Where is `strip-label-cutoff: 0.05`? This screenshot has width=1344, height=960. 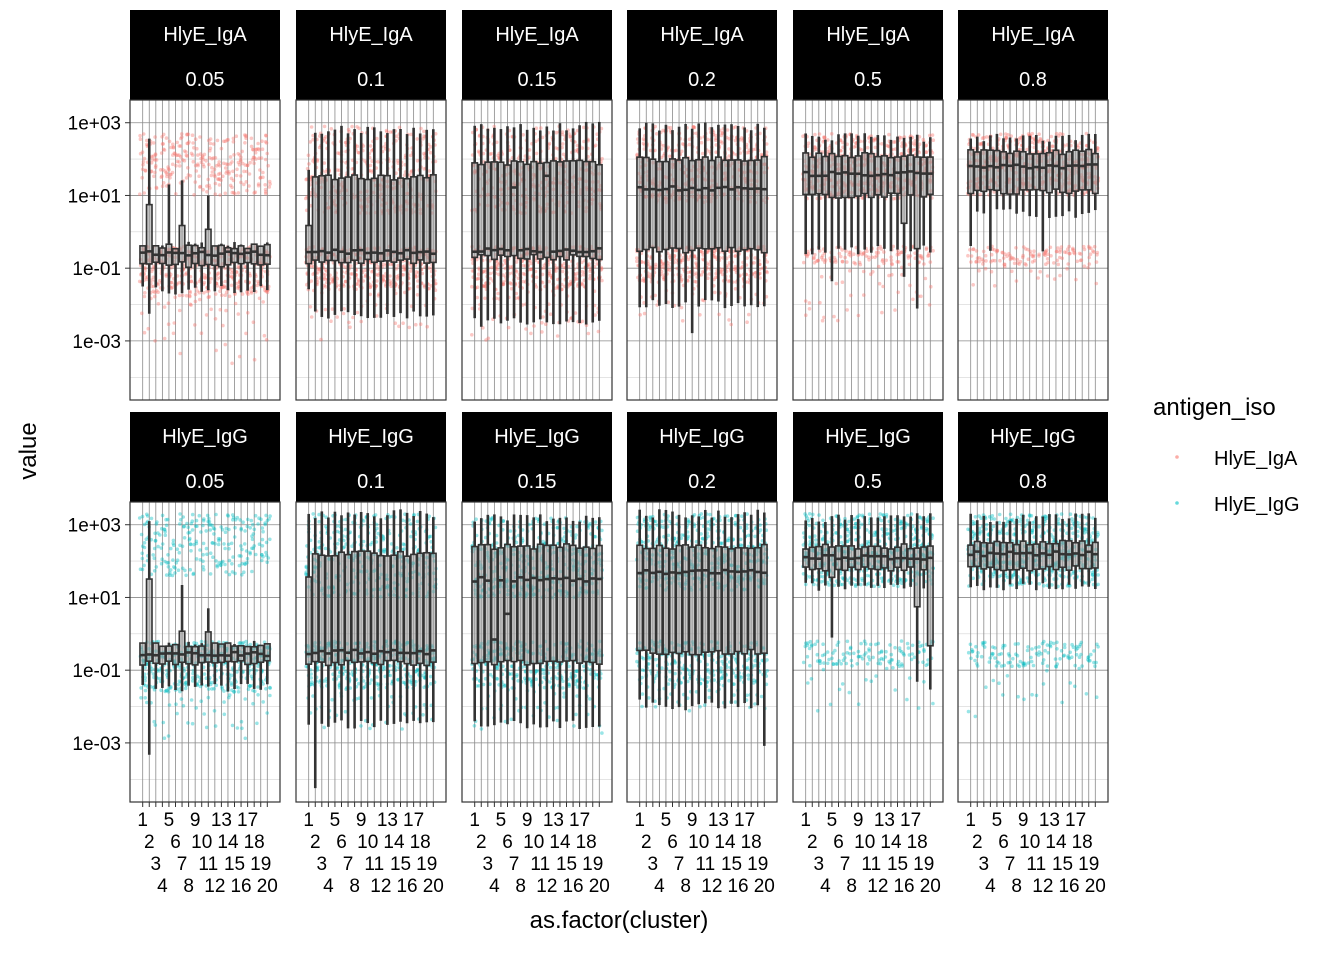 strip-label-cutoff: 0.05 is located at coordinates (205, 80).